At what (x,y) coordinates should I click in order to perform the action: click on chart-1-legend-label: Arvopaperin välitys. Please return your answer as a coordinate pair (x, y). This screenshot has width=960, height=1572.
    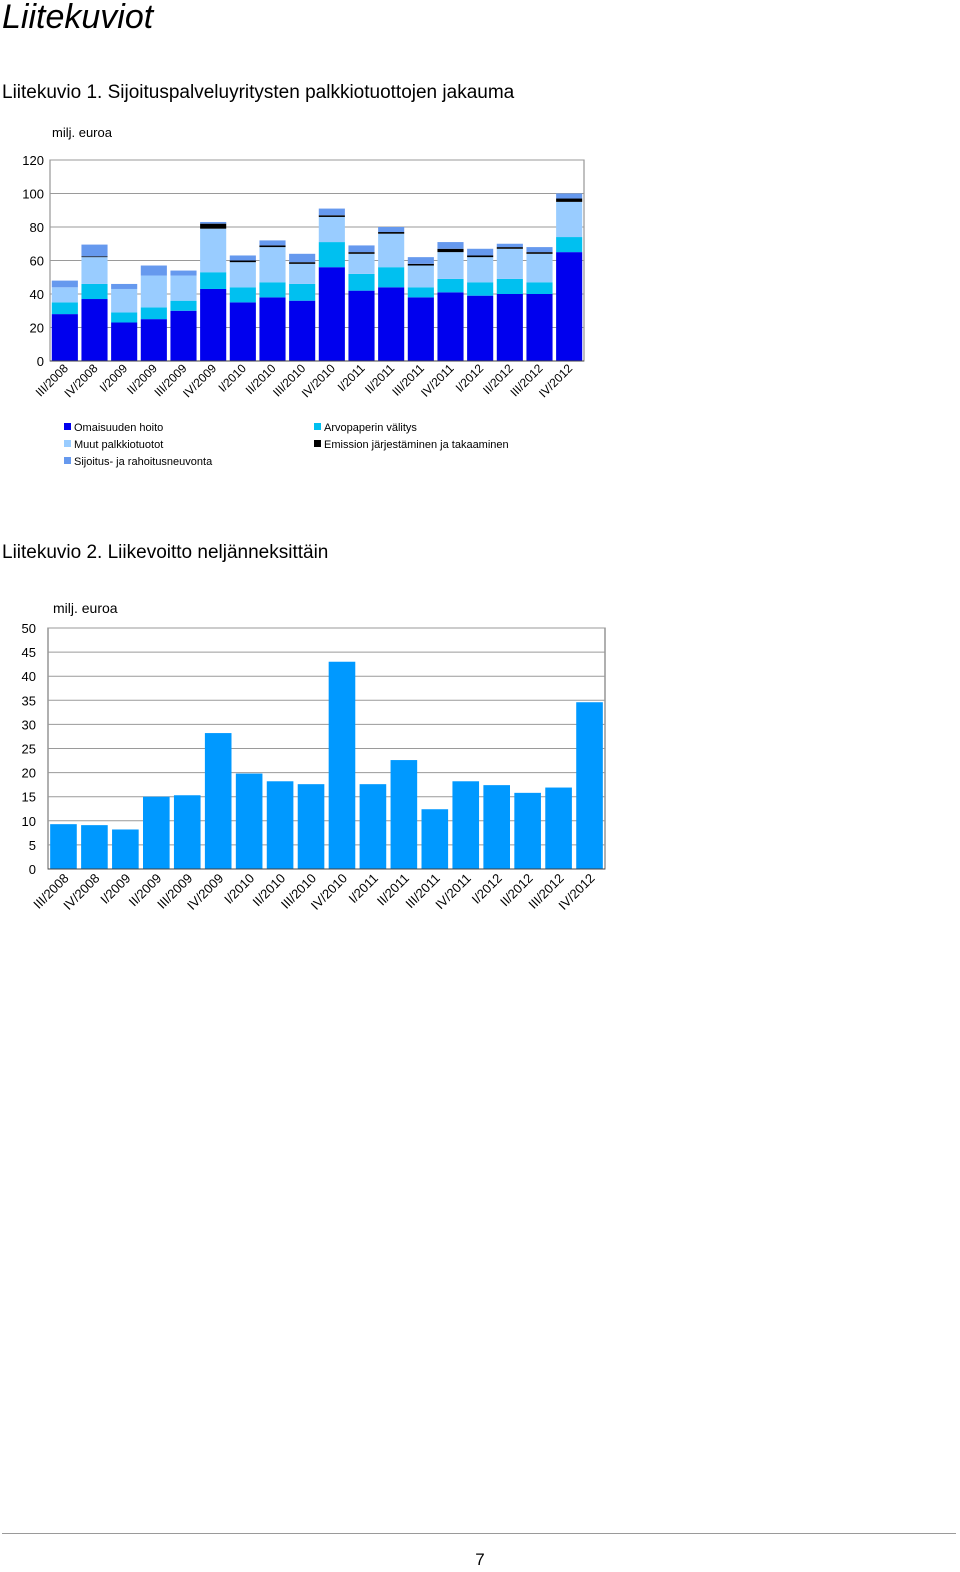
    Looking at the image, I should click on (370, 428).